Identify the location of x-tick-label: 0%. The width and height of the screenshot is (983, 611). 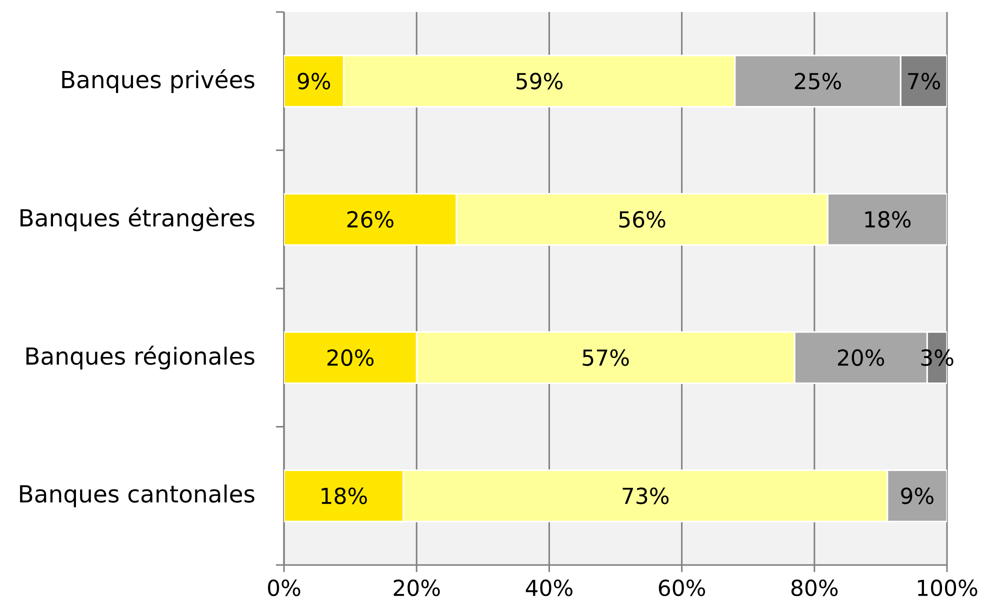
(284, 588).